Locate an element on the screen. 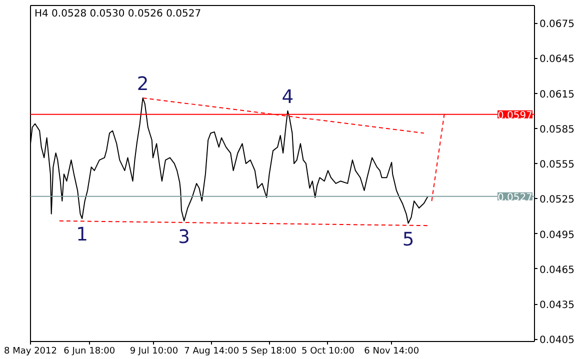 The height and width of the screenshot is (359, 577). annotation: 3 is located at coordinates (184, 237).